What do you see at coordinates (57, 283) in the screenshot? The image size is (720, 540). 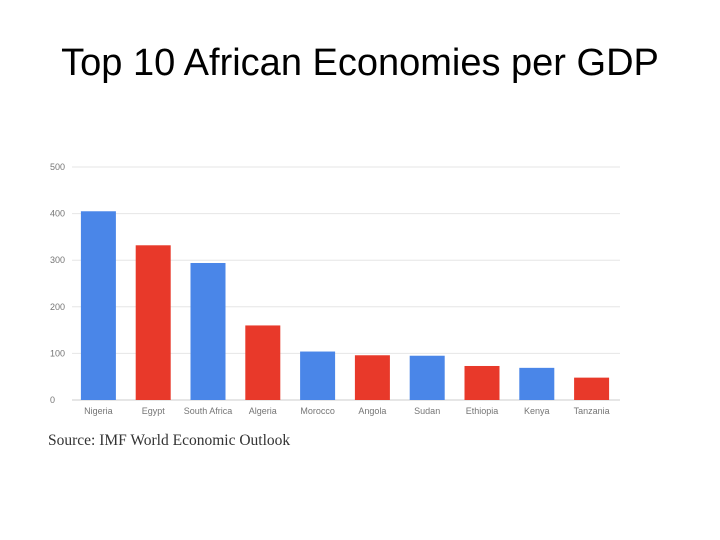 I see `y-axis-ticks: 0 100 200 300 400 500` at bounding box center [57, 283].